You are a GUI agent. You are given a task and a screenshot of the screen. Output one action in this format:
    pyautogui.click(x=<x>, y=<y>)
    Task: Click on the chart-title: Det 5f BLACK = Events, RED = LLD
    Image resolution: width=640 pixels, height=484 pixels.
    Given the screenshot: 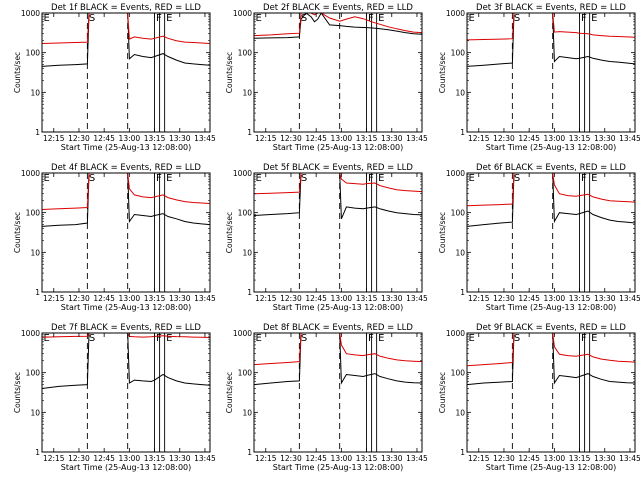 What is the action you would take?
    pyautogui.click(x=338, y=168)
    